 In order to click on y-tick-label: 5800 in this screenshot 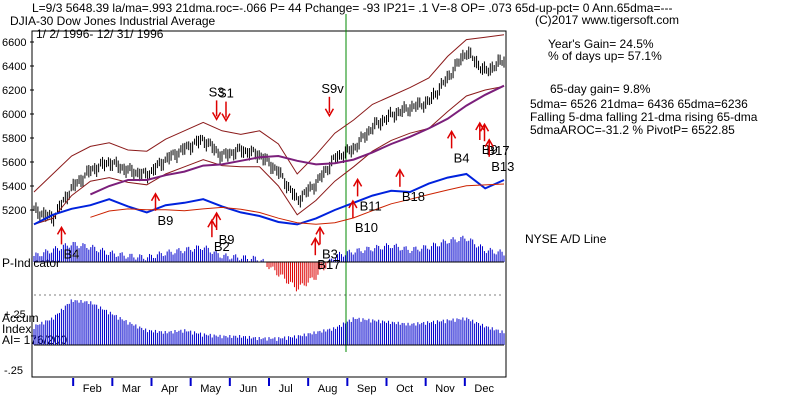, I will do `click(14, 139)`.